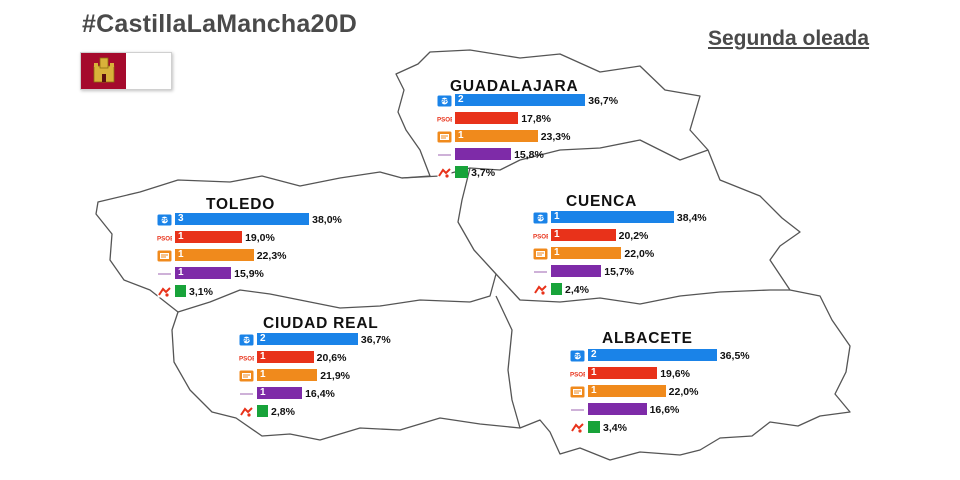  I want to click on value-label-cuenca-pp: 38,4%, so click(691, 218).